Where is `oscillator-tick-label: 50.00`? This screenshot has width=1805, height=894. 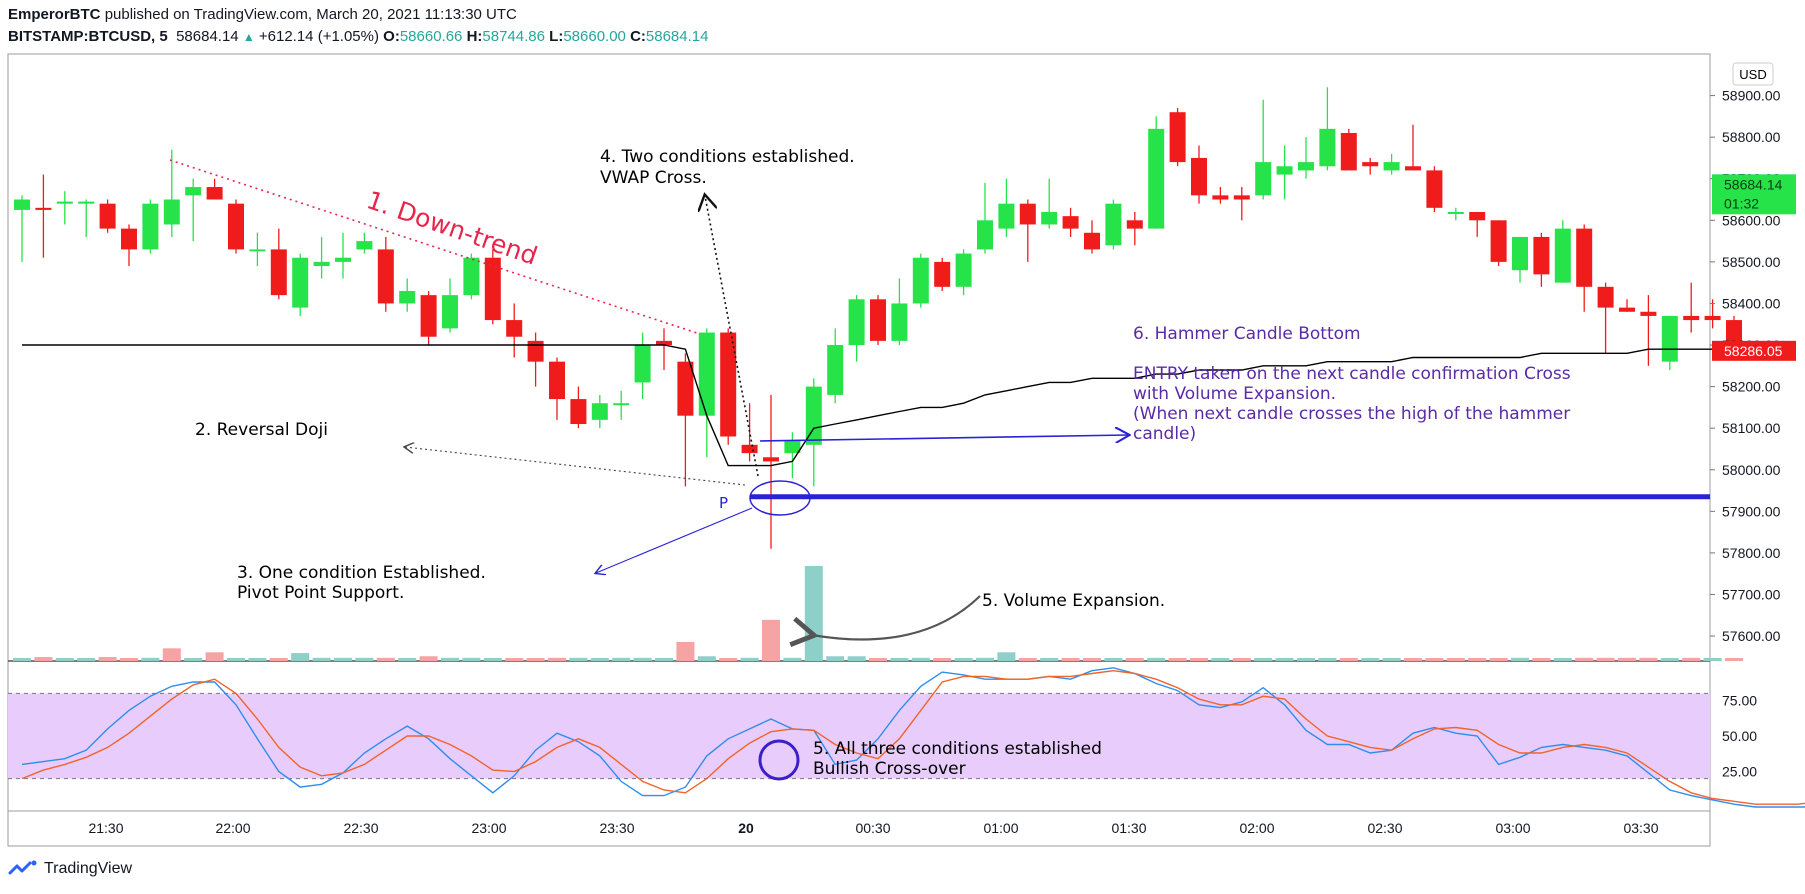
oscillator-tick-label: 50.00 is located at coordinates (1739, 736).